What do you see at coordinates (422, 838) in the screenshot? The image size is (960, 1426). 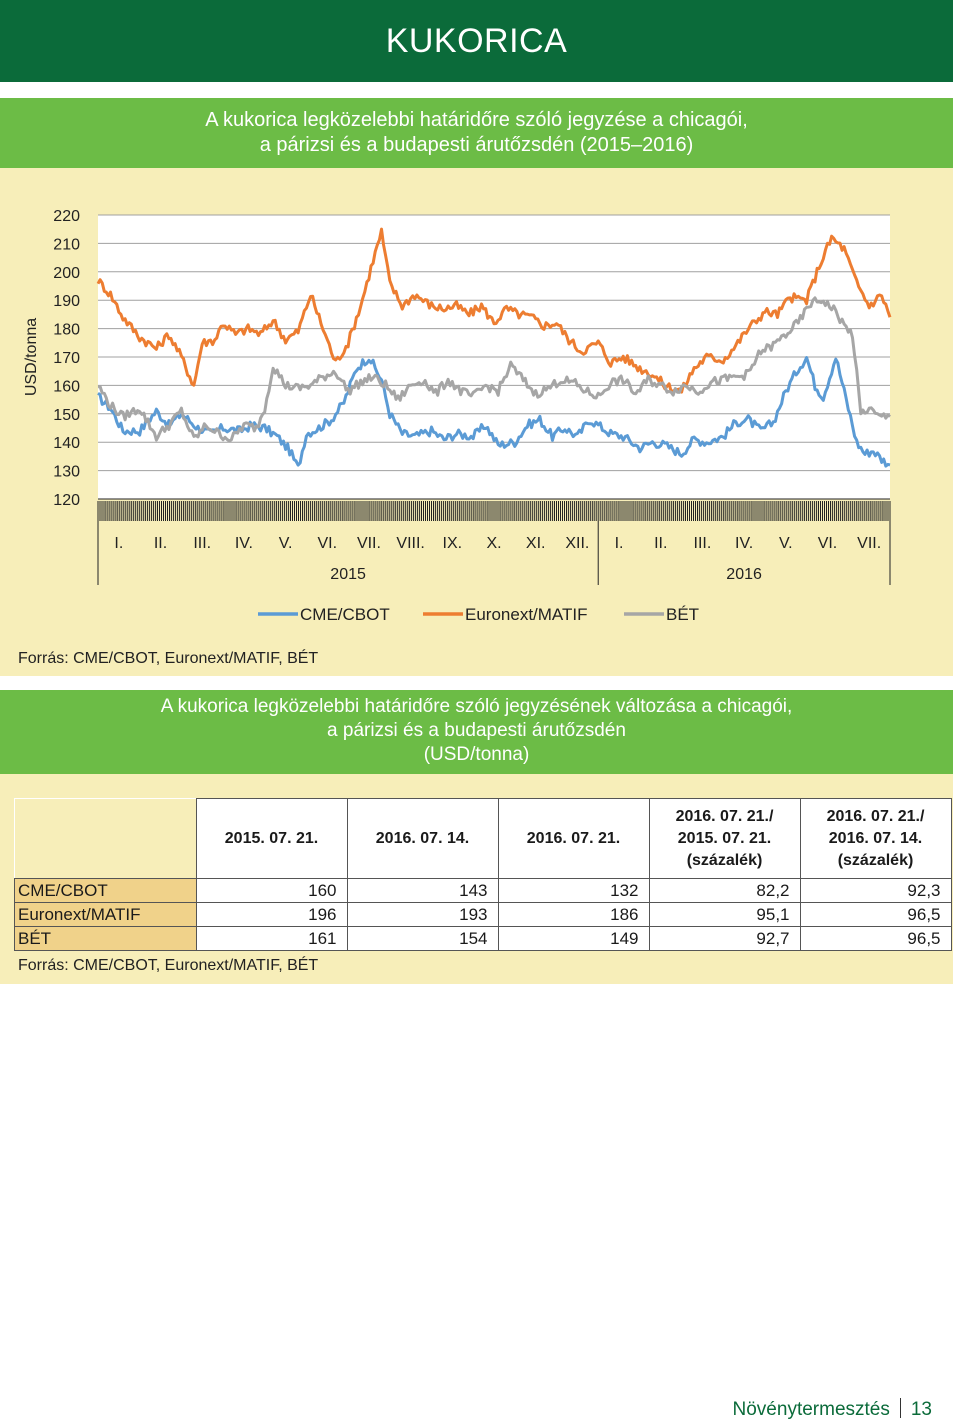 I see `column-header: 2016. 07. 14.` at bounding box center [422, 838].